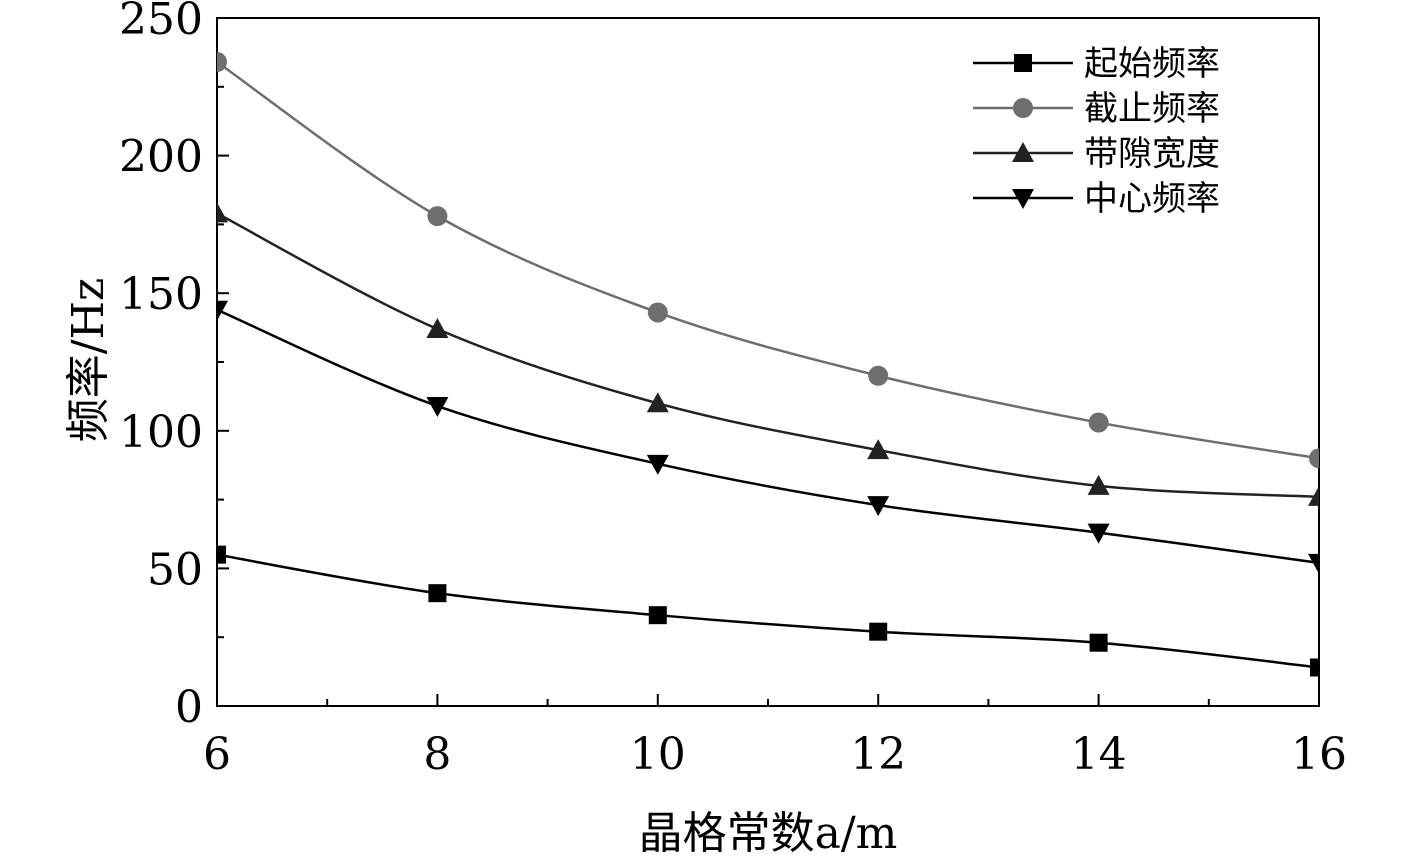 The image size is (1417, 863). Describe the element at coordinates (161, 432) in the screenshot. I see `y-tick-label: 100` at that location.